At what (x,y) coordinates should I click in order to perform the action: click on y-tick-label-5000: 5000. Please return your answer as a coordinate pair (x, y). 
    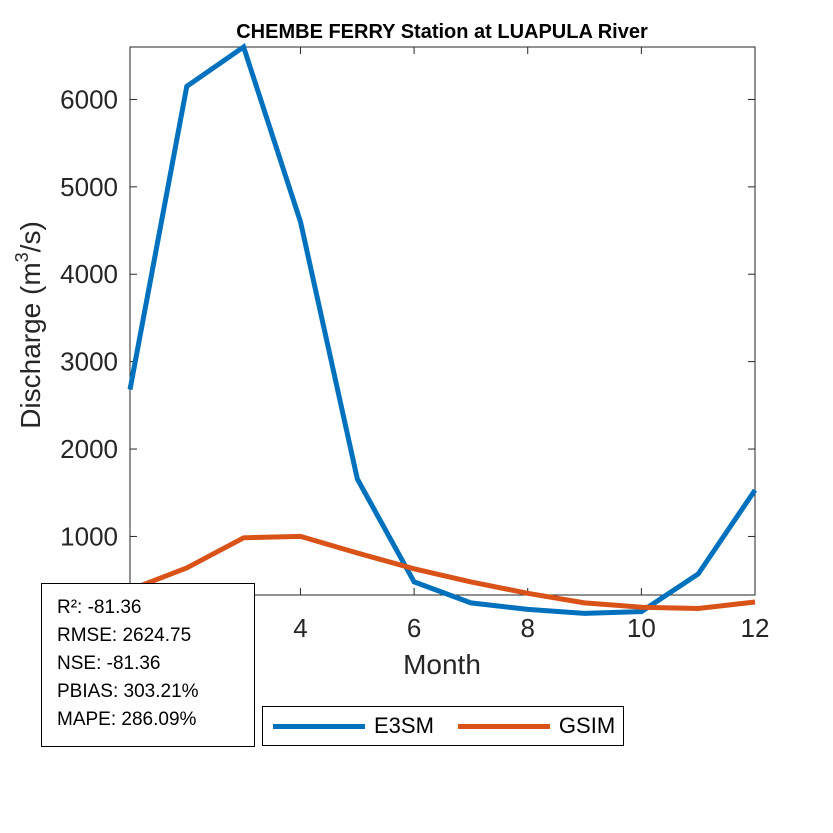
    Looking at the image, I should click on (89, 187).